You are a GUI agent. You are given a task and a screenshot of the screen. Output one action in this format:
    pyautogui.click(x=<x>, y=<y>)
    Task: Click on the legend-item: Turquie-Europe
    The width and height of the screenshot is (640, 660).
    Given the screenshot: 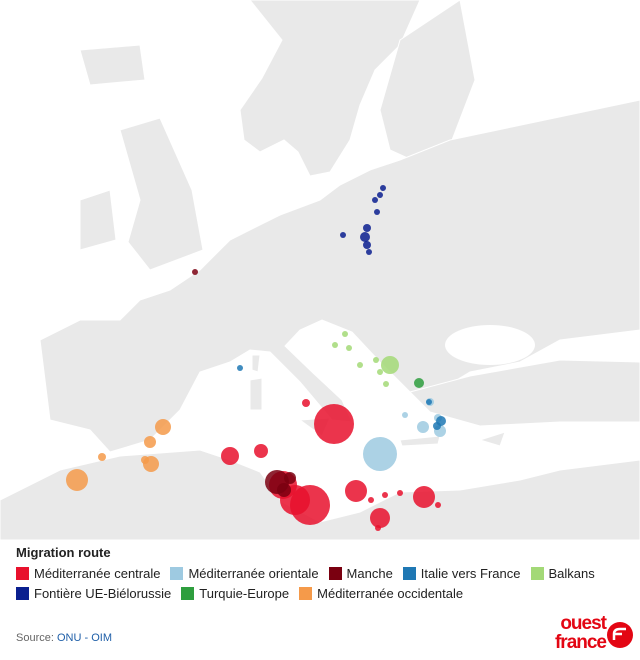 What is the action you would take?
    pyautogui.click(x=235, y=593)
    